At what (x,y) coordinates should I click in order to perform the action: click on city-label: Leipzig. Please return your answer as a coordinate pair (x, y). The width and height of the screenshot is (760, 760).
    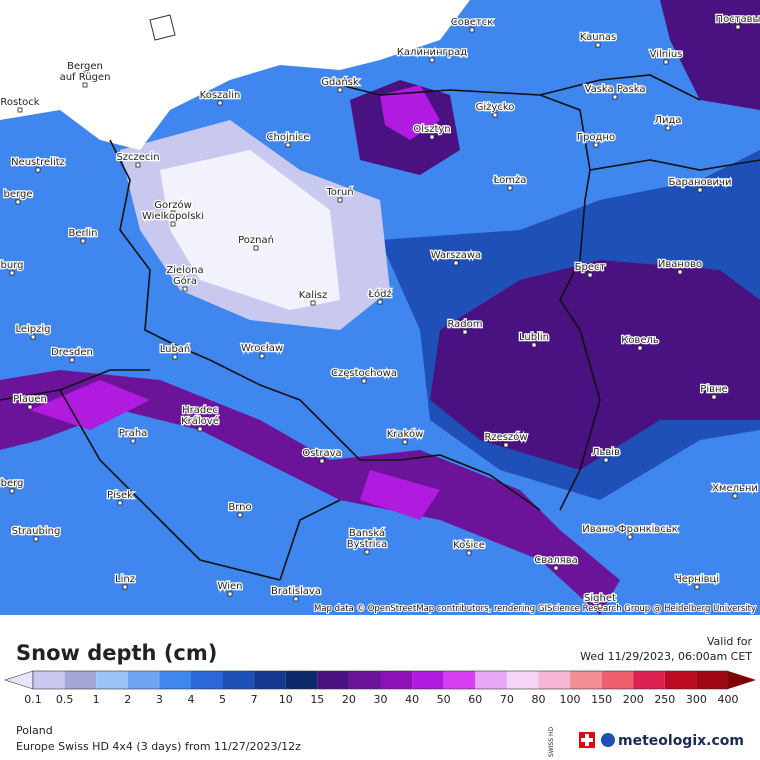
    Looking at the image, I should click on (32, 329).